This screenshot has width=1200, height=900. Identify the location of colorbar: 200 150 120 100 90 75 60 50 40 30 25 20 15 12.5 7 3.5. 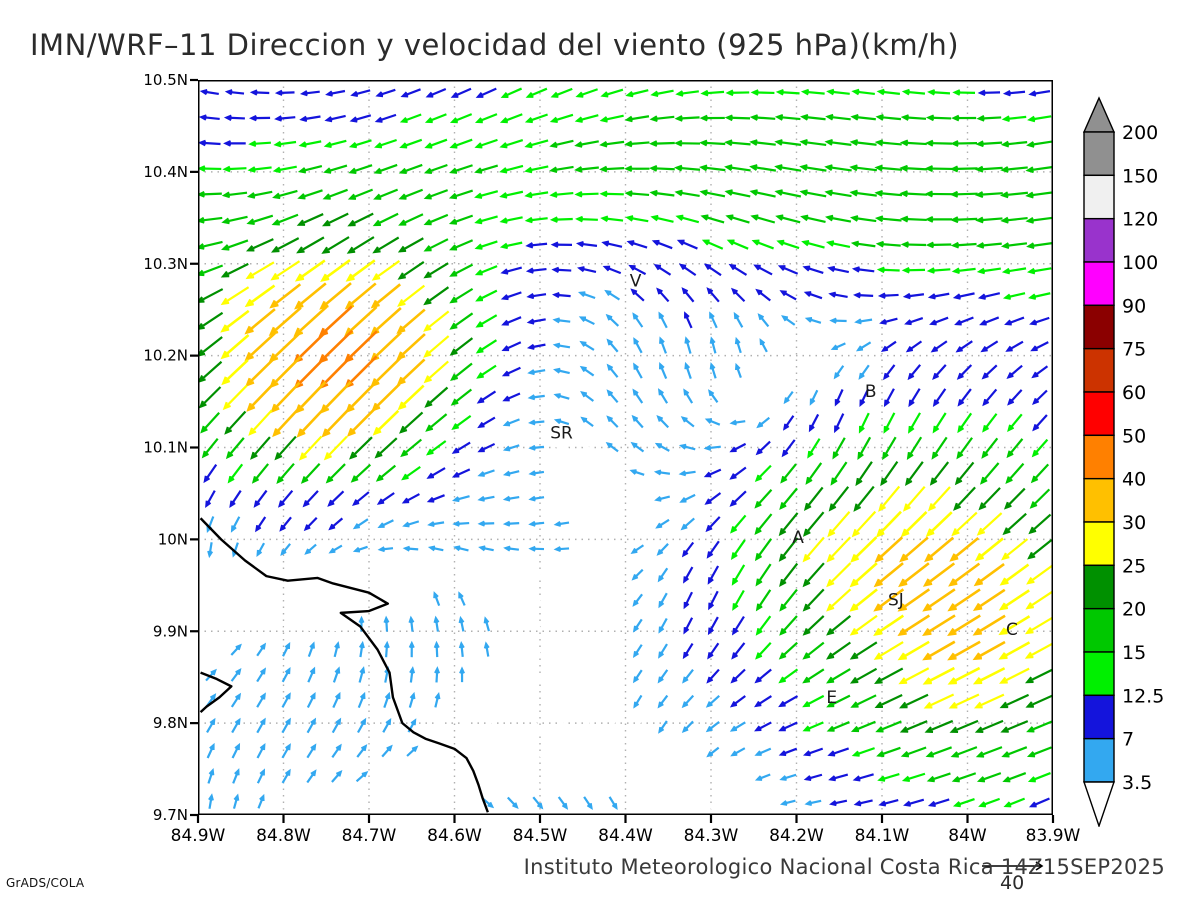
(1138, 459).